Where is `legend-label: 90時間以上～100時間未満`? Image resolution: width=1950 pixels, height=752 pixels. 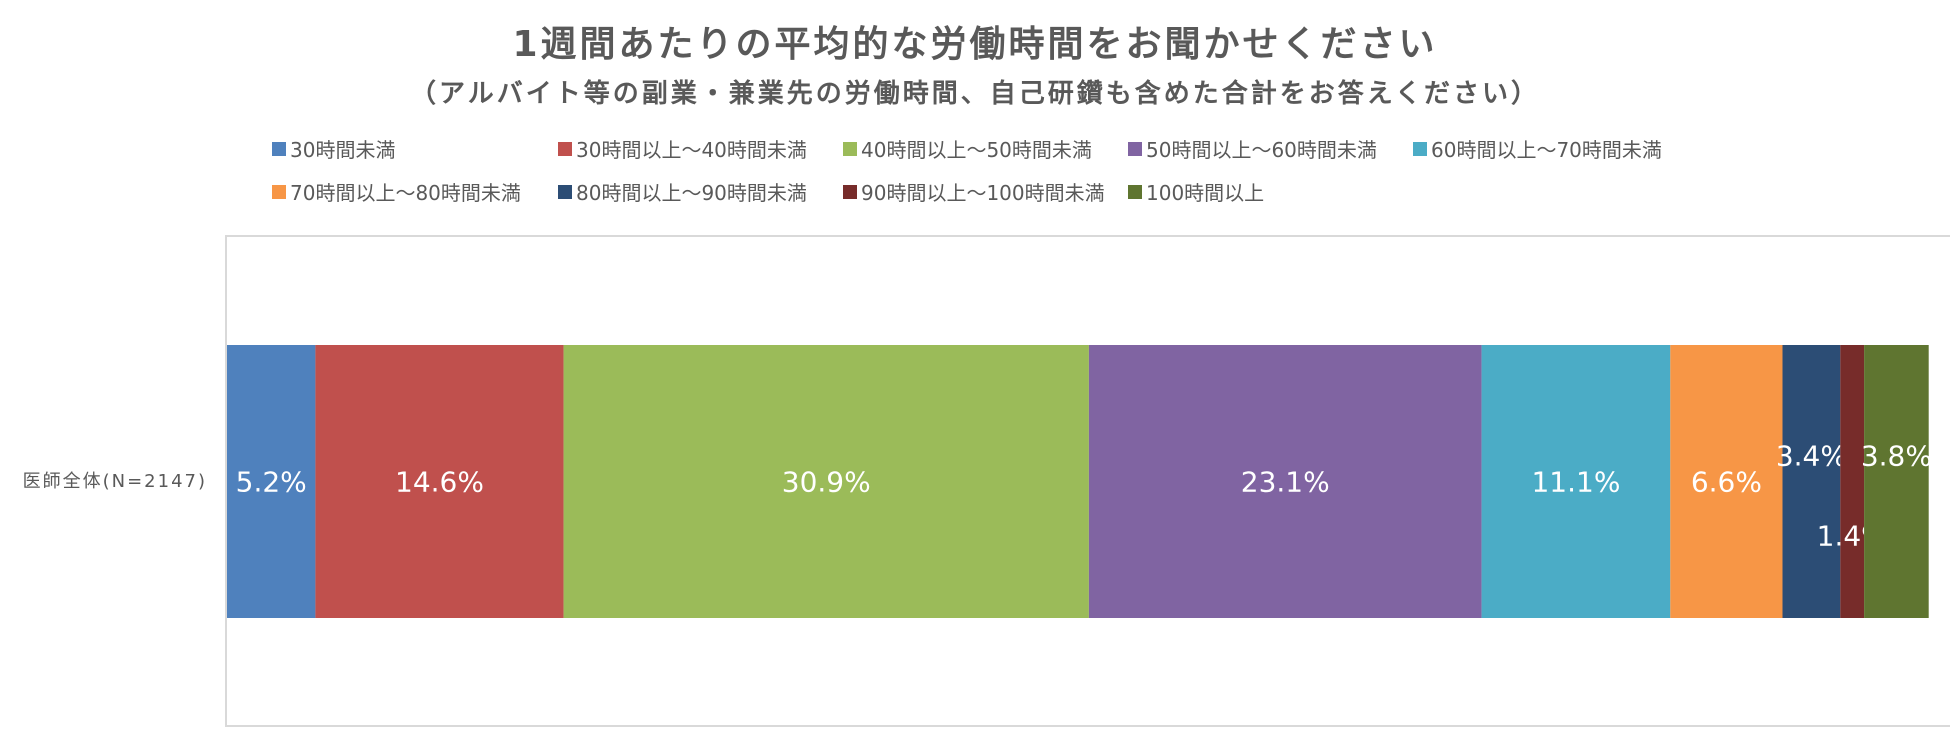
legend-label: 90時間以上～100時間未満 is located at coordinates (983, 193).